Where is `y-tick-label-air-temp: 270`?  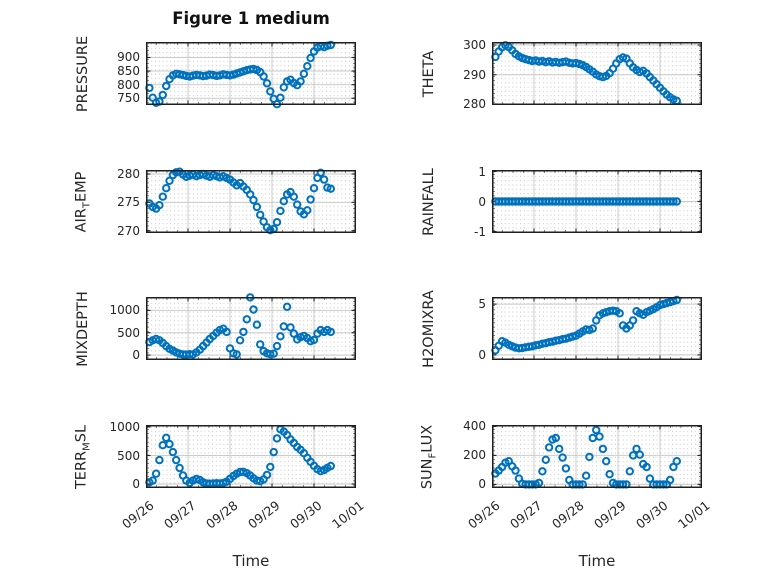
y-tick-label-air-temp: 270 is located at coordinates (128, 230).